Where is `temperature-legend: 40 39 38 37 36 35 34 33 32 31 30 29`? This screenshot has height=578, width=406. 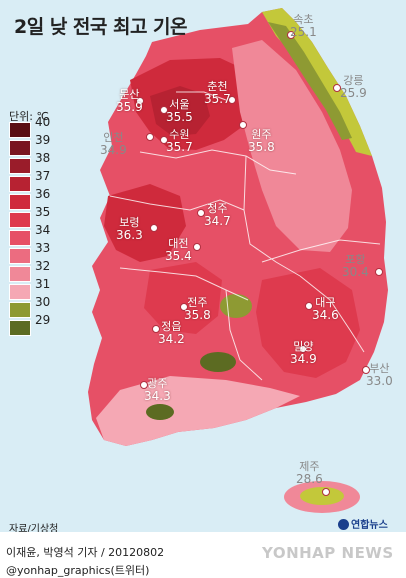
temperature-legend: 40 39 38 37 36 35 34 33 32 31 30 29 is located at coordinates (39, 226).